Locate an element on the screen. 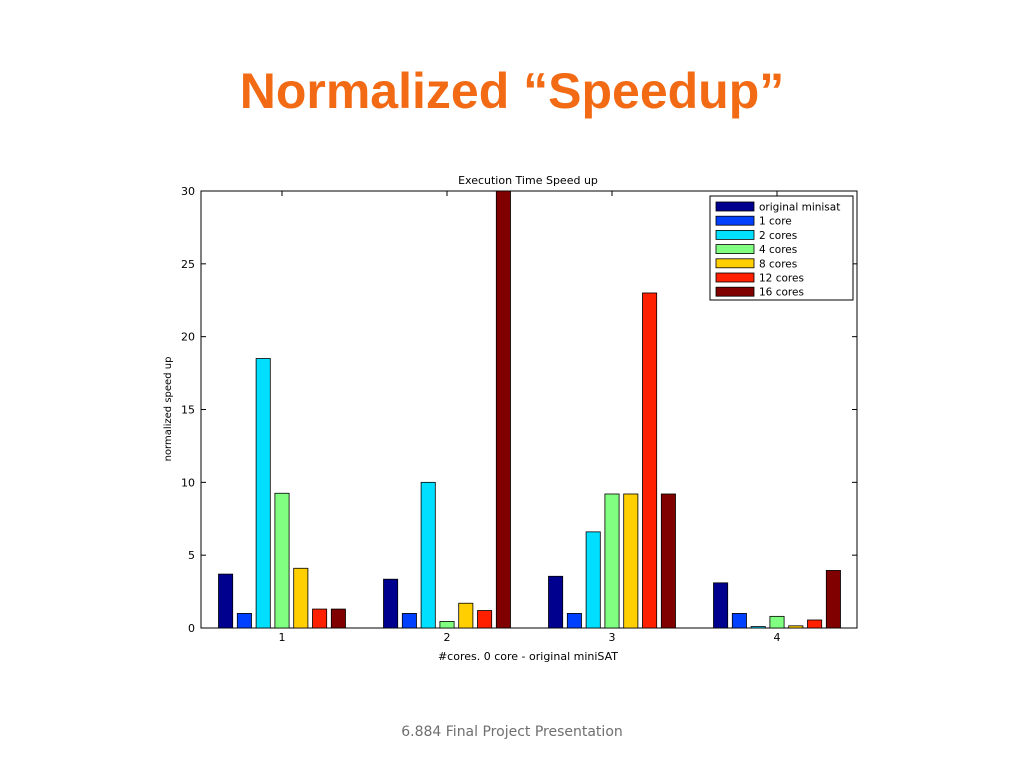 This screenshot has height=768, width=1024. legend-label: 4 cores is located at coordinates (778, 250).